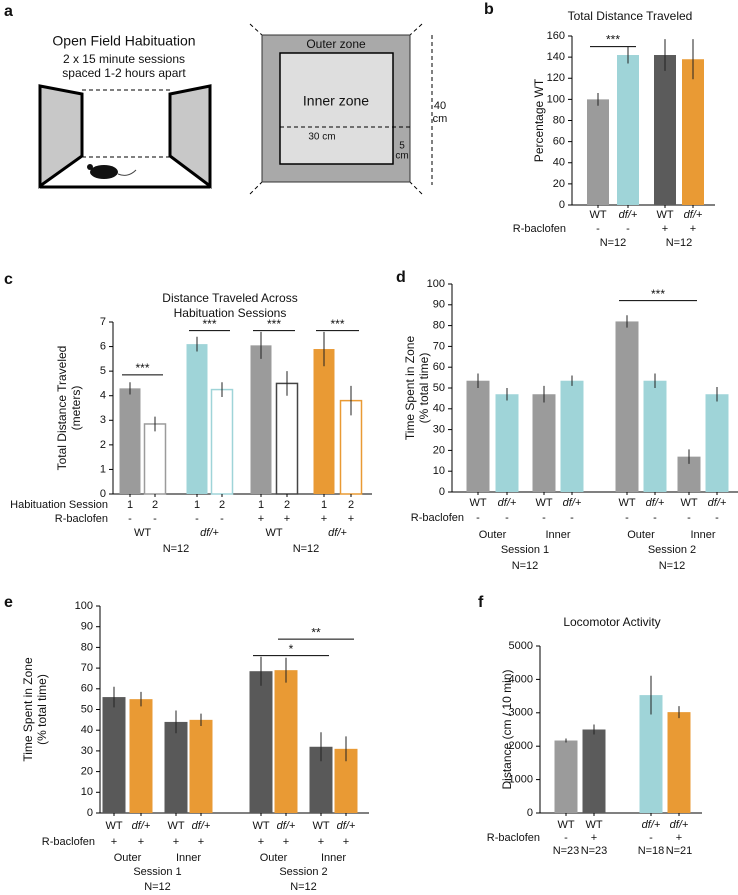 The height and width of the screenshot is (895, 738). I want to click on y-tick-label: 60, so click(439, 367).